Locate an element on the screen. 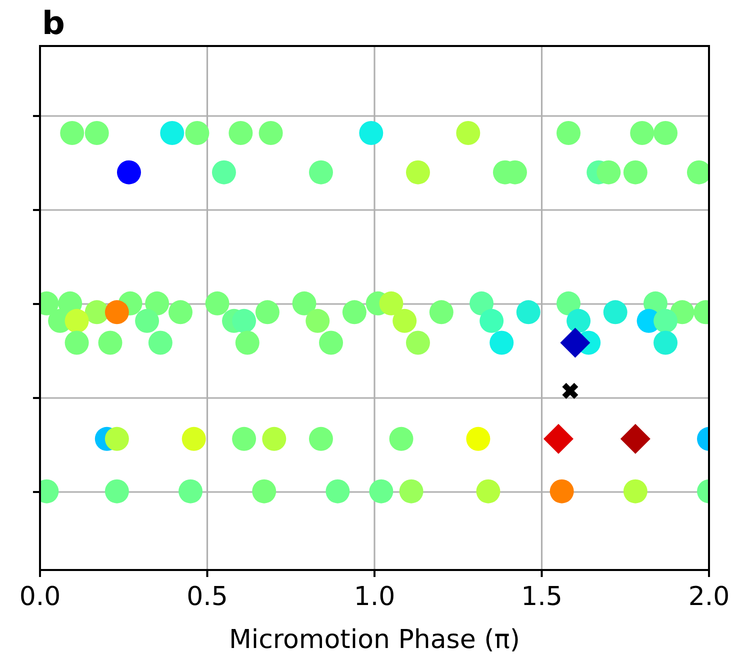  x-tick-label: 0.5 is located at coordinates (207, 597).